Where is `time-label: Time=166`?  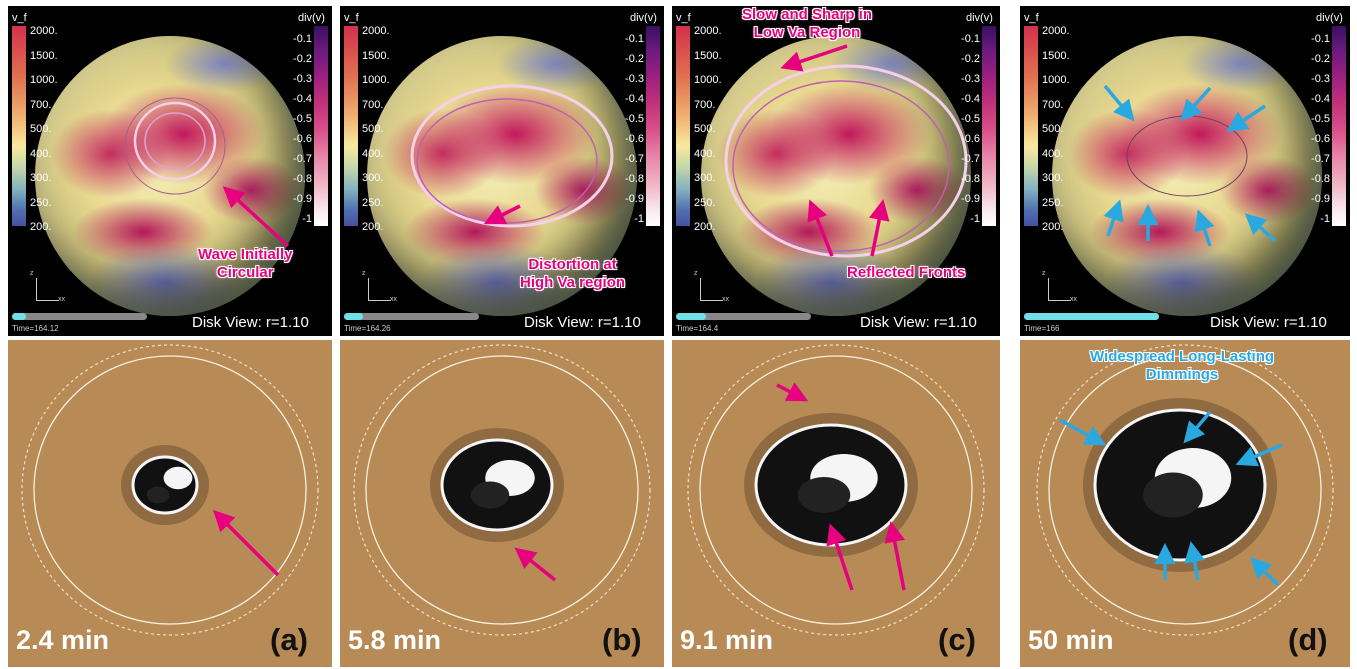
time-label: Time=166 is located at coordinates (1042, 328).